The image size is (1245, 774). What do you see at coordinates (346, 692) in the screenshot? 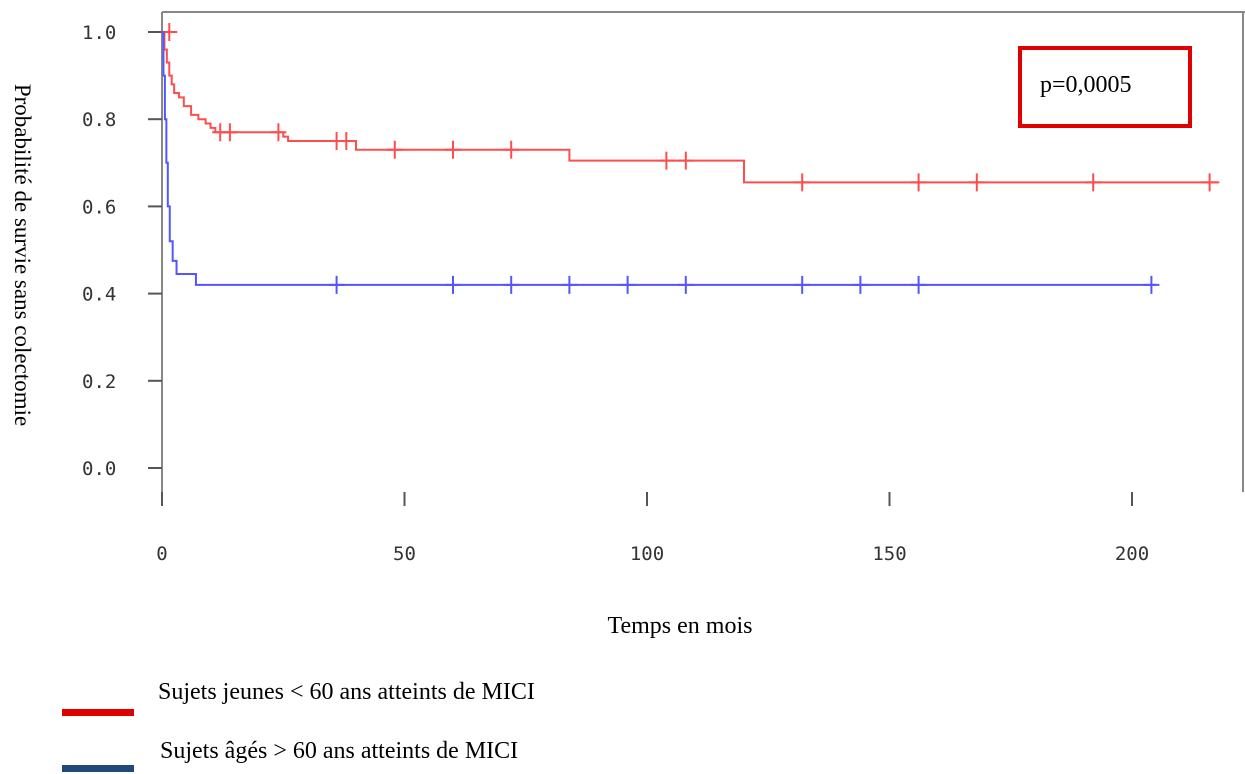
I see `legend-label-young: Sujets jeunes < 60 ans atteints de MICI` at bounding box center [346, 692].